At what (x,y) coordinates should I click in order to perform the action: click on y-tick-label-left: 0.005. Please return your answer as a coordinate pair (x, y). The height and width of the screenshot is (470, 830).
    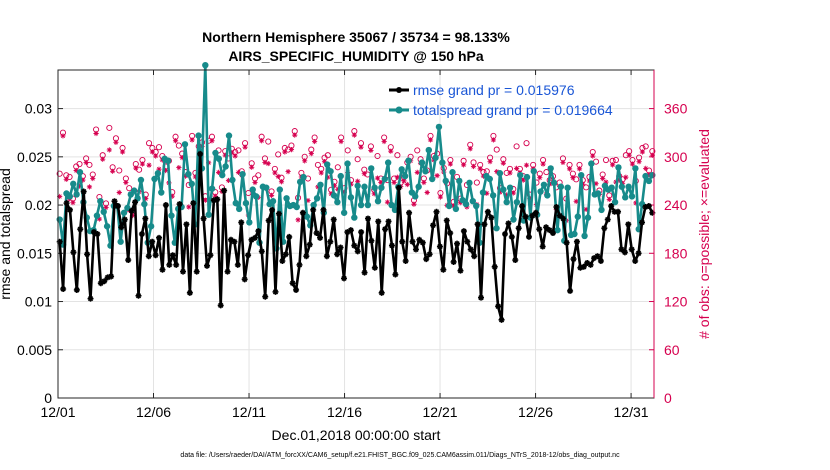
    Looking at the image, I should click on (34, 350).